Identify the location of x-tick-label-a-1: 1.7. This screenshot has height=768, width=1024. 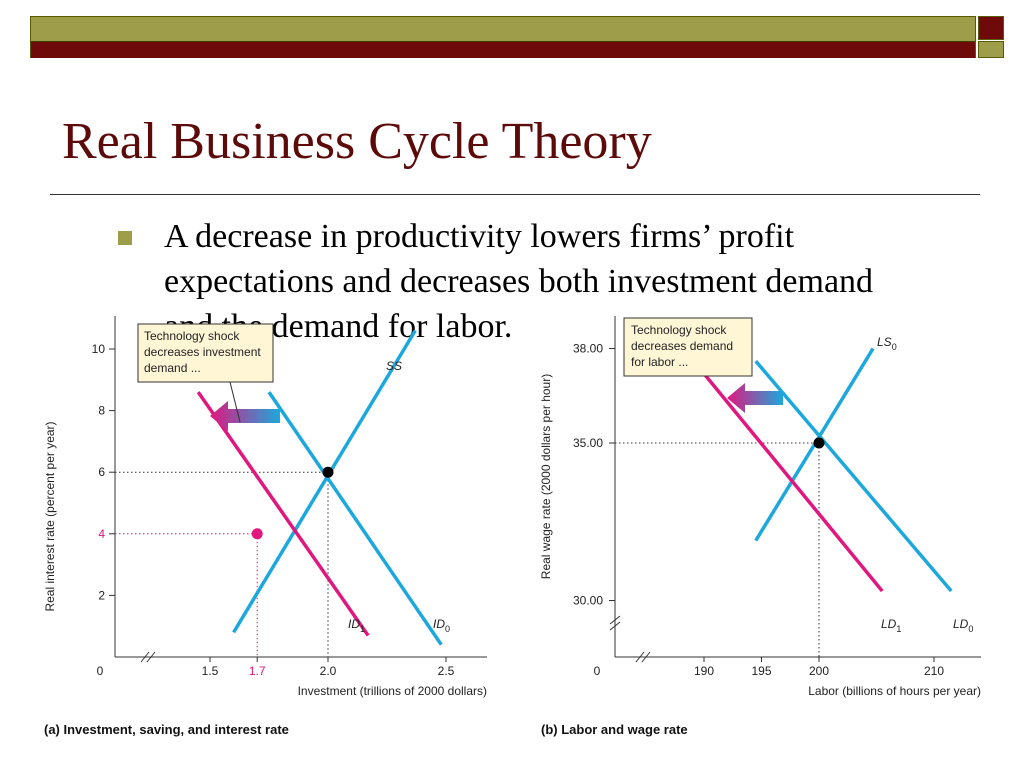
(257, 671).